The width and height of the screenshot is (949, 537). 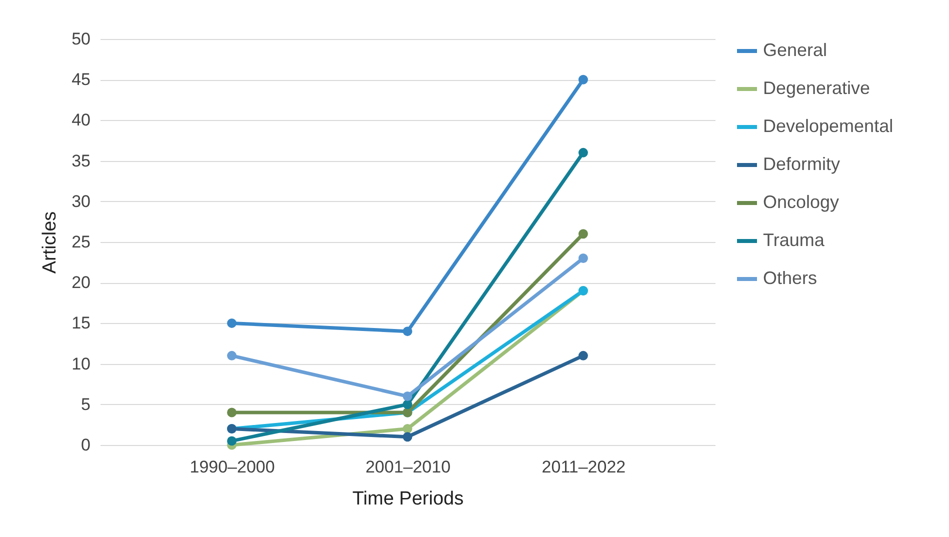 What do you see at coordinates (81, 160) in the screenshot?
I see `y-tick-label: 35` at bounding box center [81, 160].